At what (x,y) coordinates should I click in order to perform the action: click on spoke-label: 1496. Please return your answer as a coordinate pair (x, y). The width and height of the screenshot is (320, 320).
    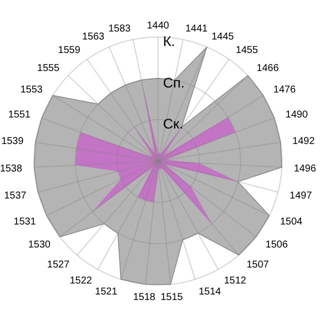
    Looking at the image, I should click on (305, 168).